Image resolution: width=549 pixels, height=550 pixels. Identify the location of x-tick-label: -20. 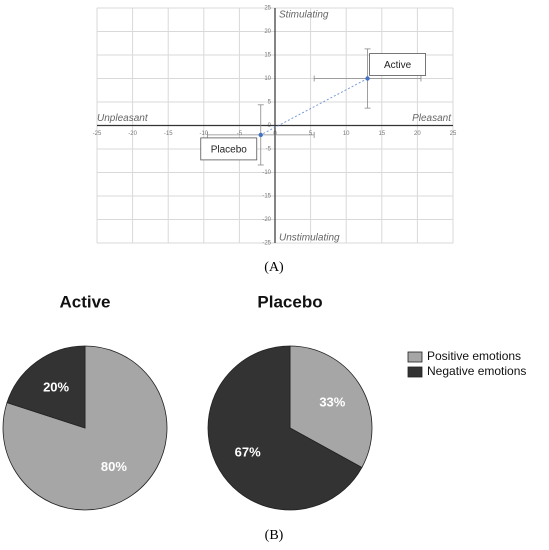
(132, 134).